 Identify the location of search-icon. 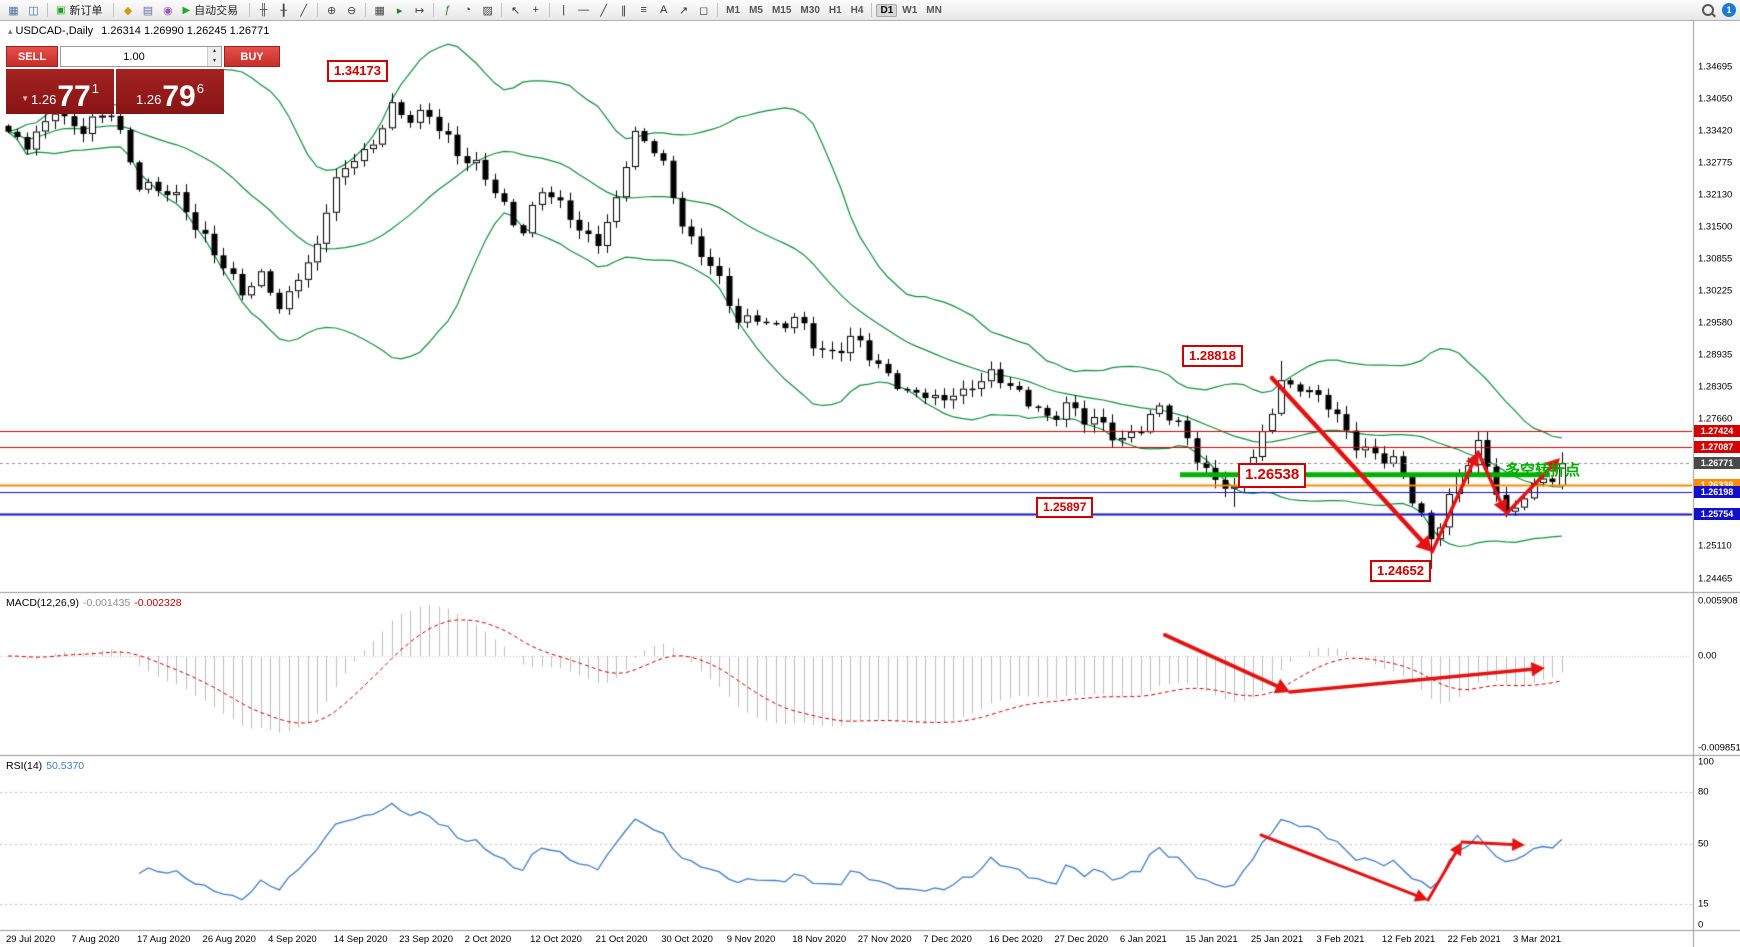
(1707, 10).